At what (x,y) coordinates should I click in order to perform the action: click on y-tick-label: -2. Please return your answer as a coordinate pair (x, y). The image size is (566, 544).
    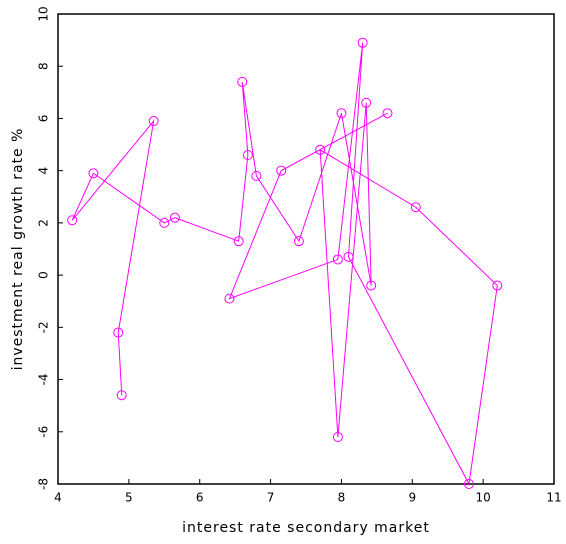
    Looking at the image, I should click on (44, 327).